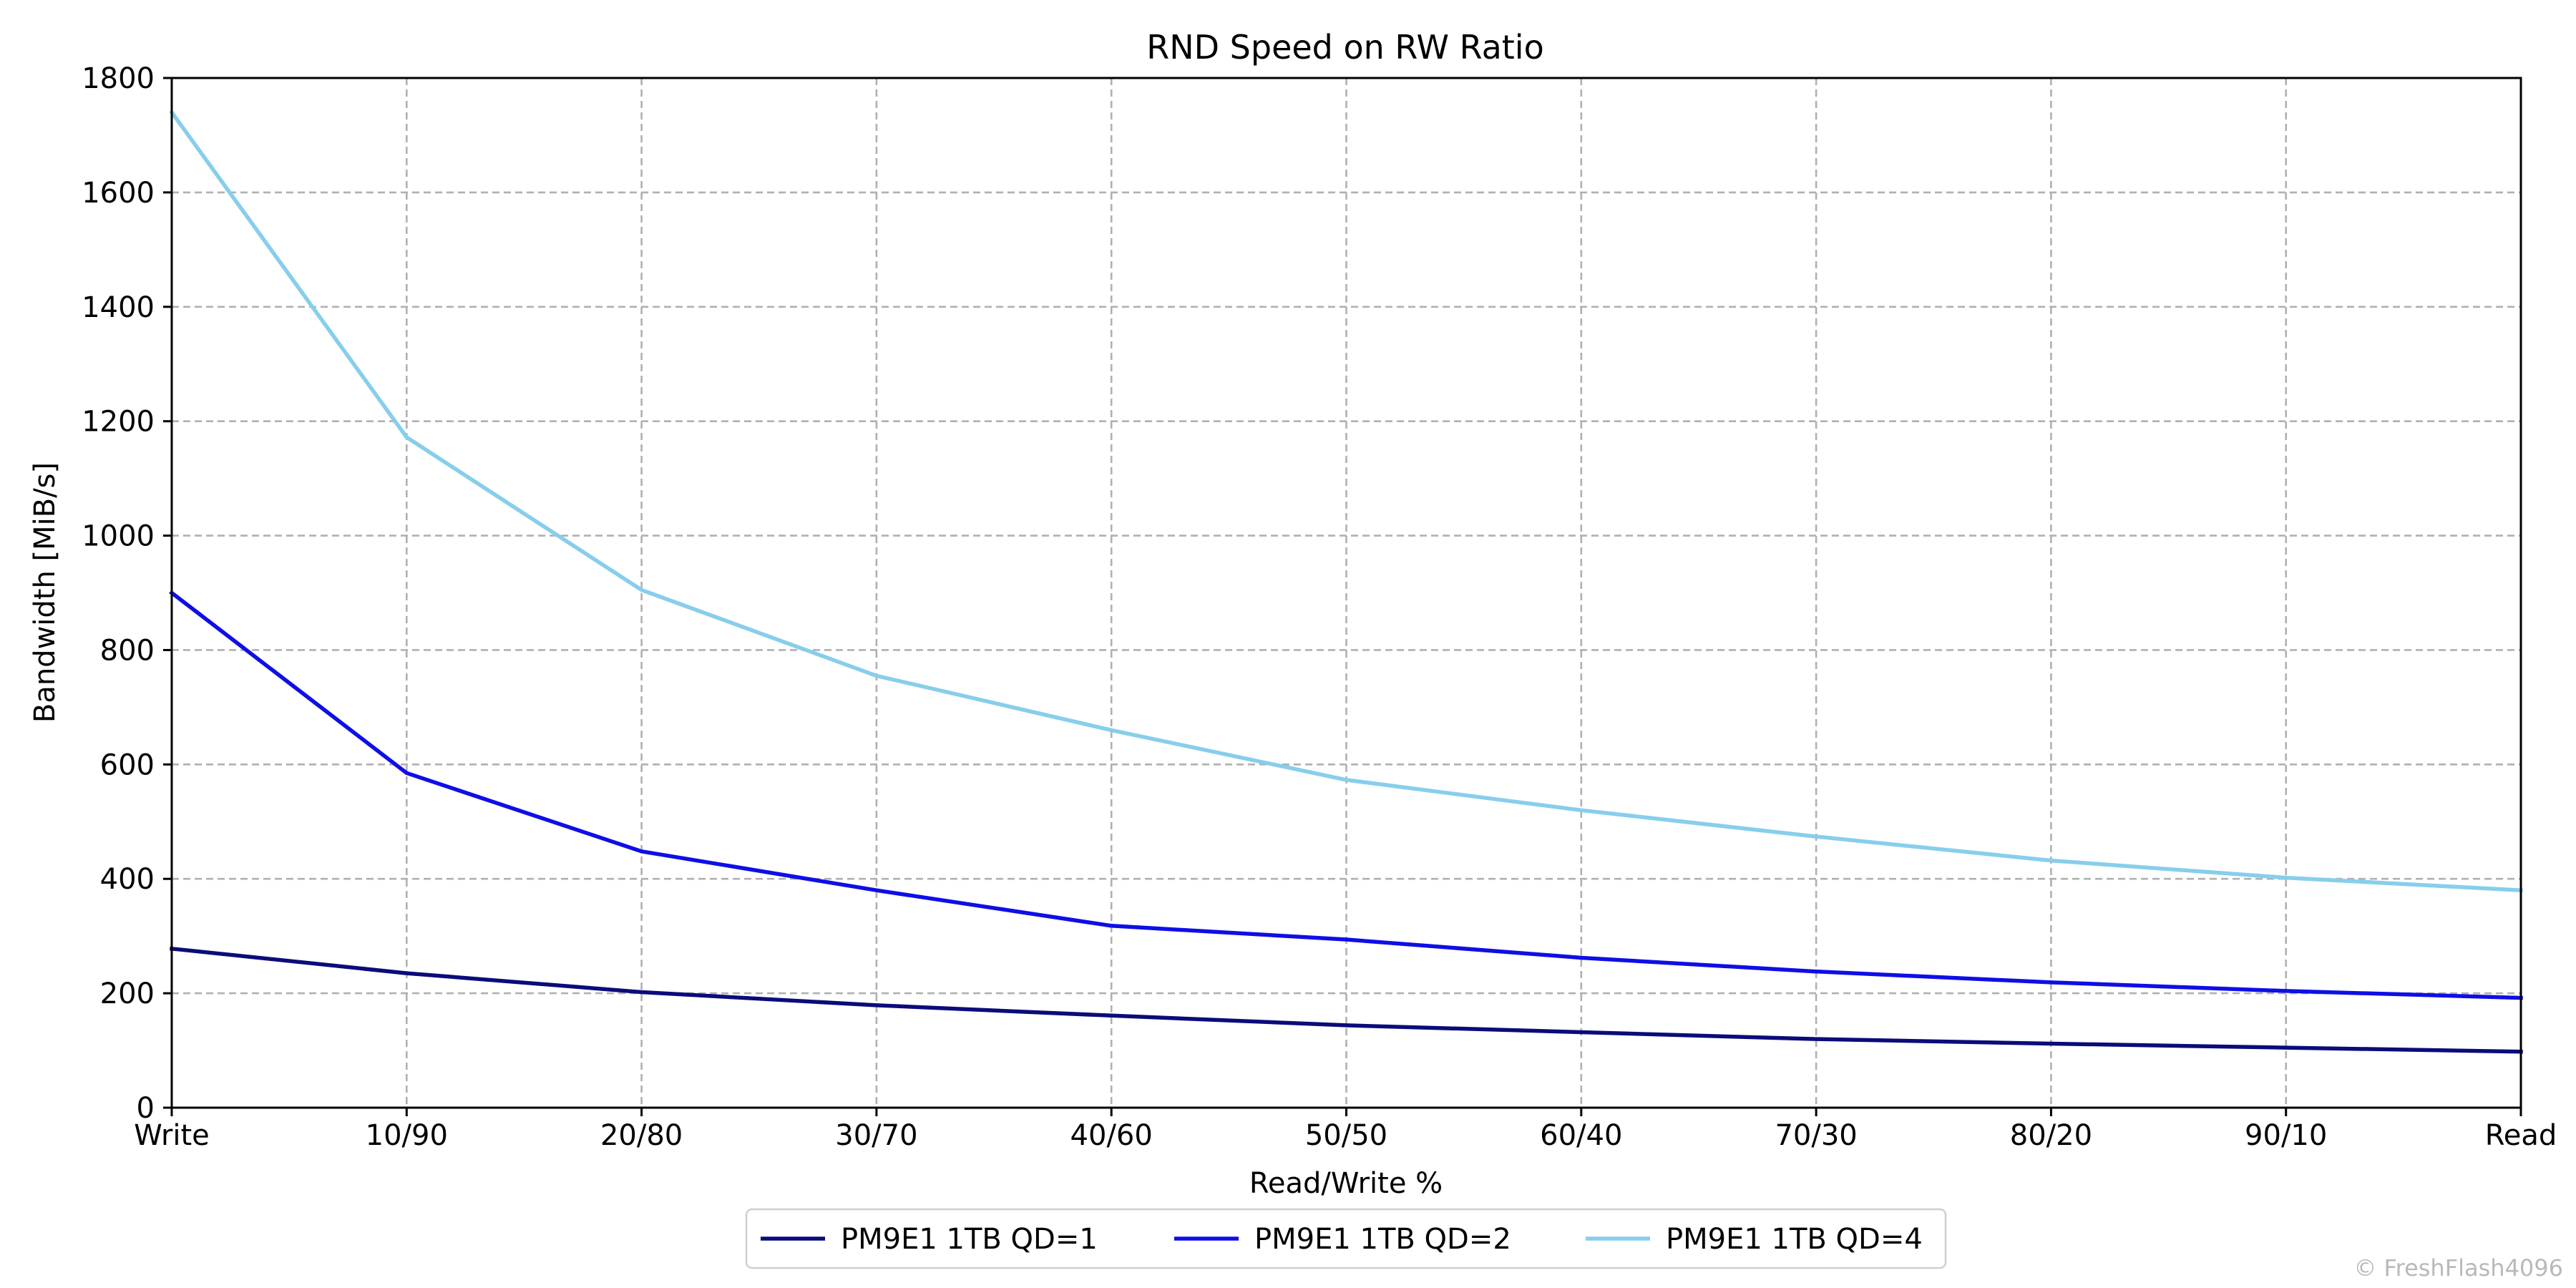  Describe the element at coordinates (118, 193) in the screenshot. I see `y-tick-label: 1600` at that location.